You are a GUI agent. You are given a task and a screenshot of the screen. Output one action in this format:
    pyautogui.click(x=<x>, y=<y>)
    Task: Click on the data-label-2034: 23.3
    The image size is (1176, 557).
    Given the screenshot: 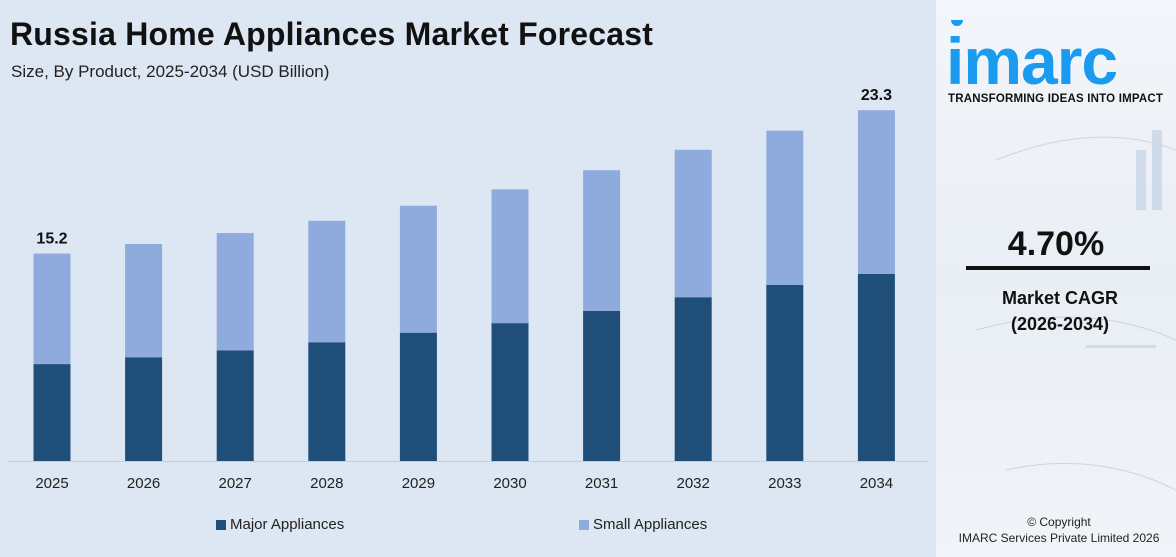 What is the action you would take?
    pyautogui.click(x=876, y=95)
    